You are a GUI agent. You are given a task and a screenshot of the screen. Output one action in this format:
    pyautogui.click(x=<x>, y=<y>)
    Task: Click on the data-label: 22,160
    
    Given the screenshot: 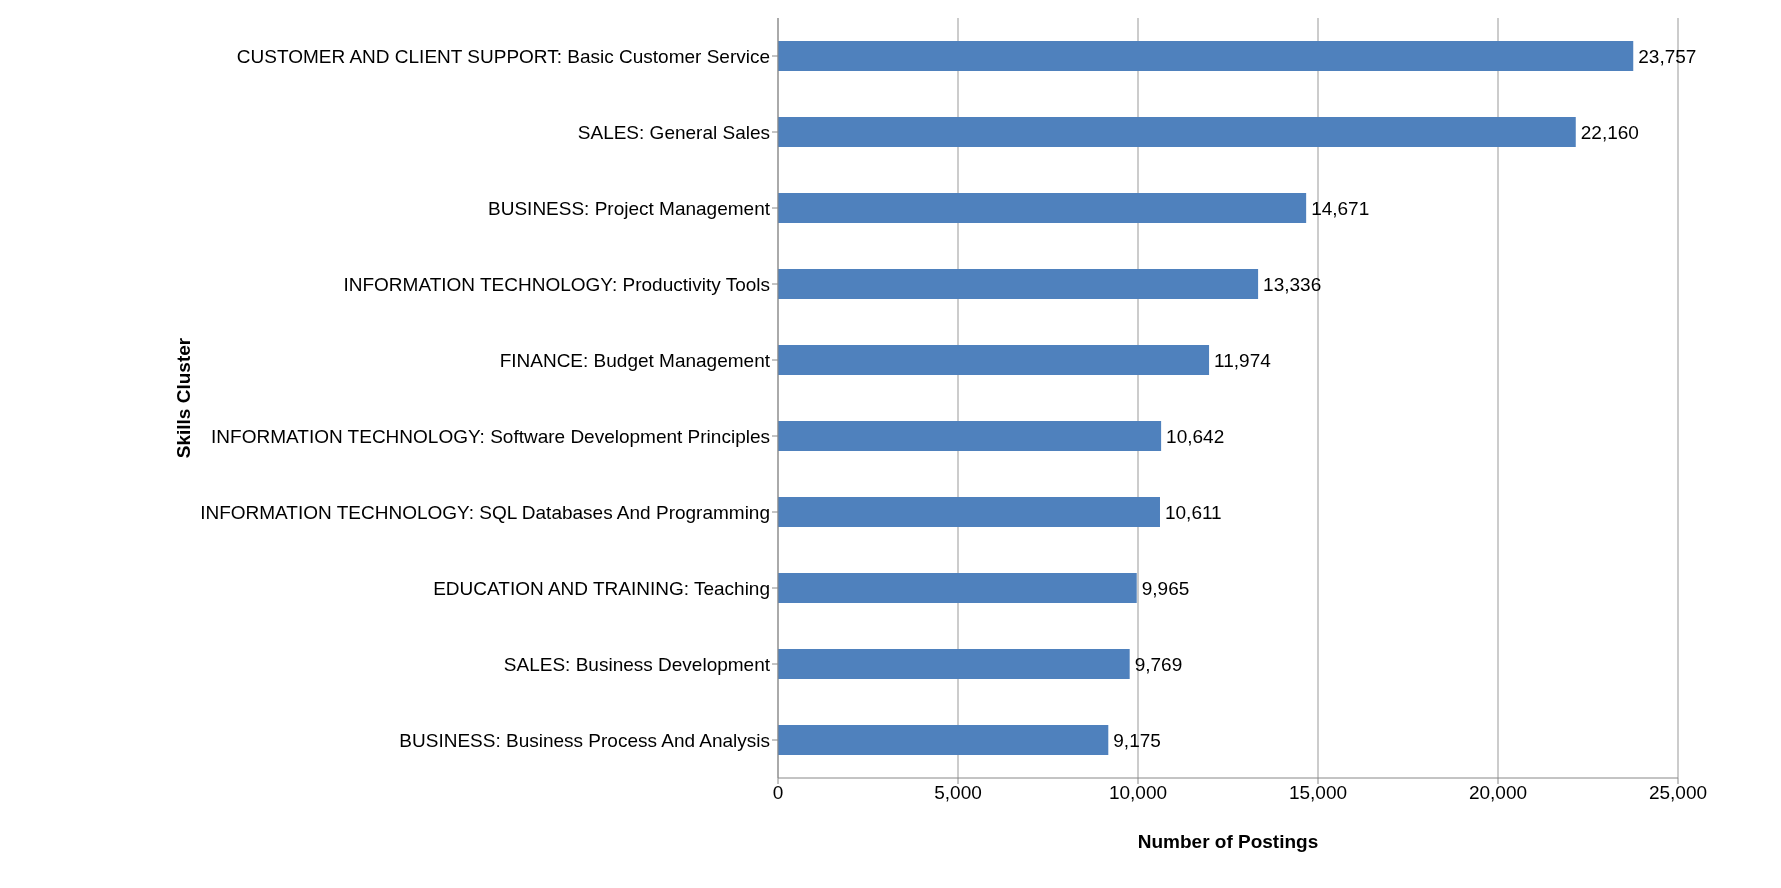 What is the action you would take?
    pyautogui.click(x=1609, y=132)
    